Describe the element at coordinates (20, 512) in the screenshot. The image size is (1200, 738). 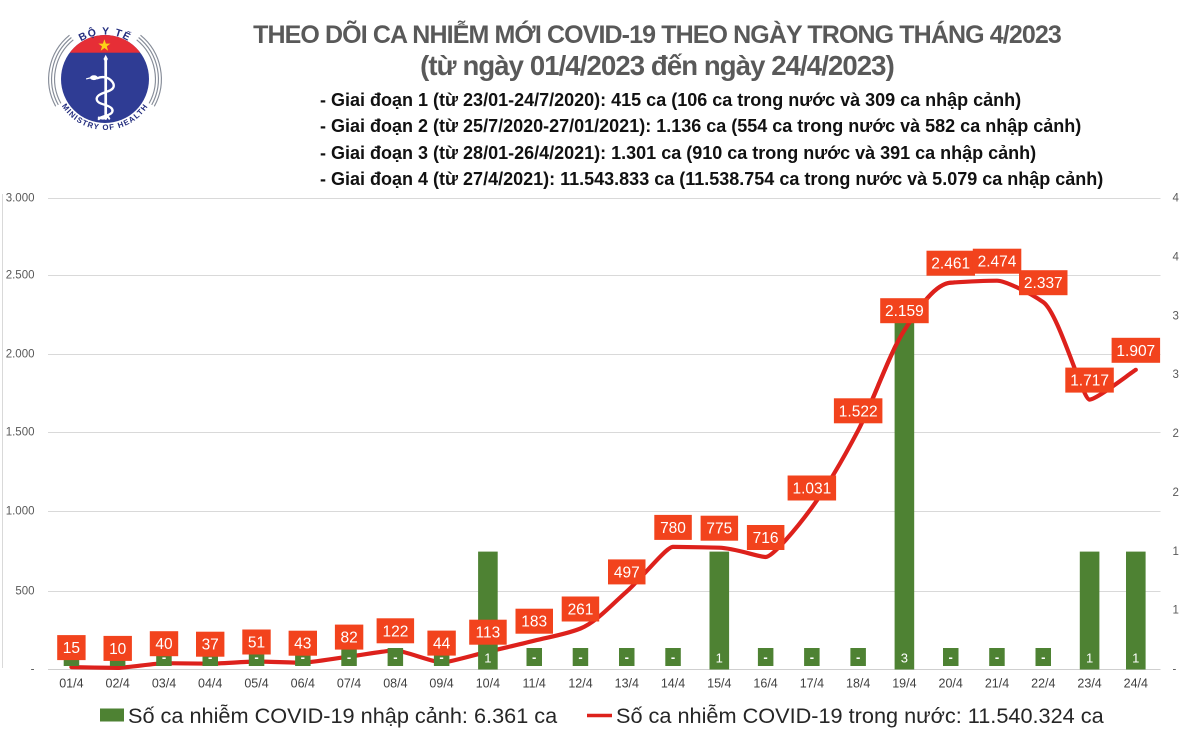
I see `svg-text: 1.000` at that location.